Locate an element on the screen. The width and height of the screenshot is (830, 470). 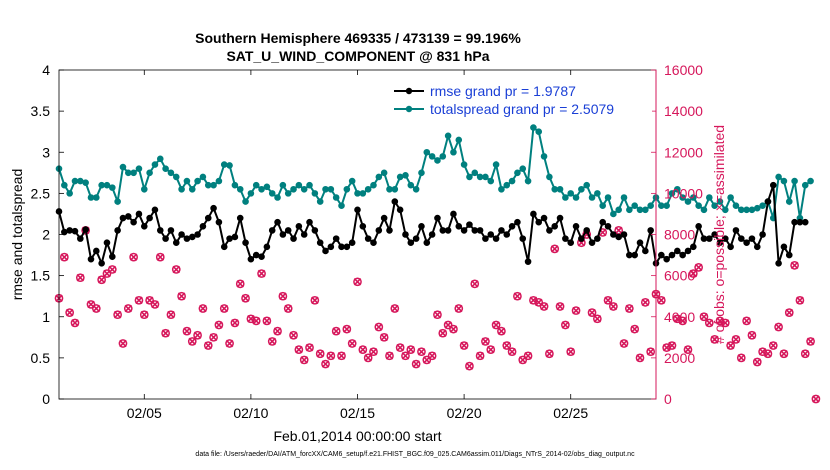
y-tick-label: 3.5 is located at coordinates (41, 111).